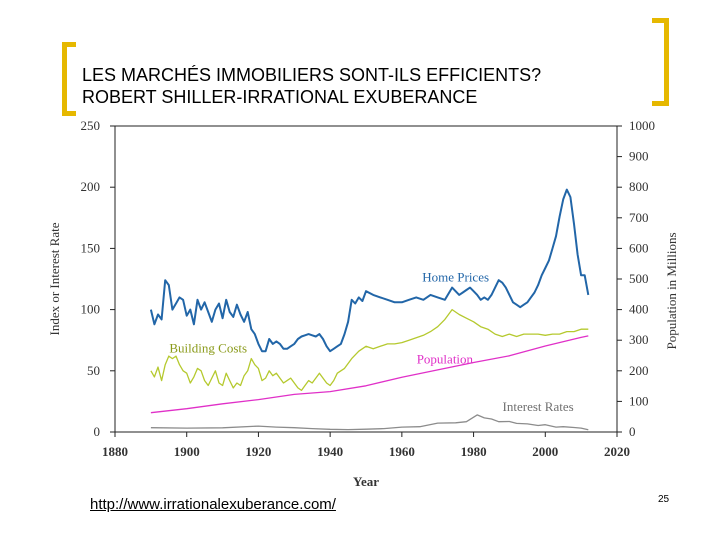 The height and width of the screenshot is (540, 720). What do you see at coordinates (666, 62) in the screenshot?
I see `right-bracket-vertical` at bounding box center [666, 62].